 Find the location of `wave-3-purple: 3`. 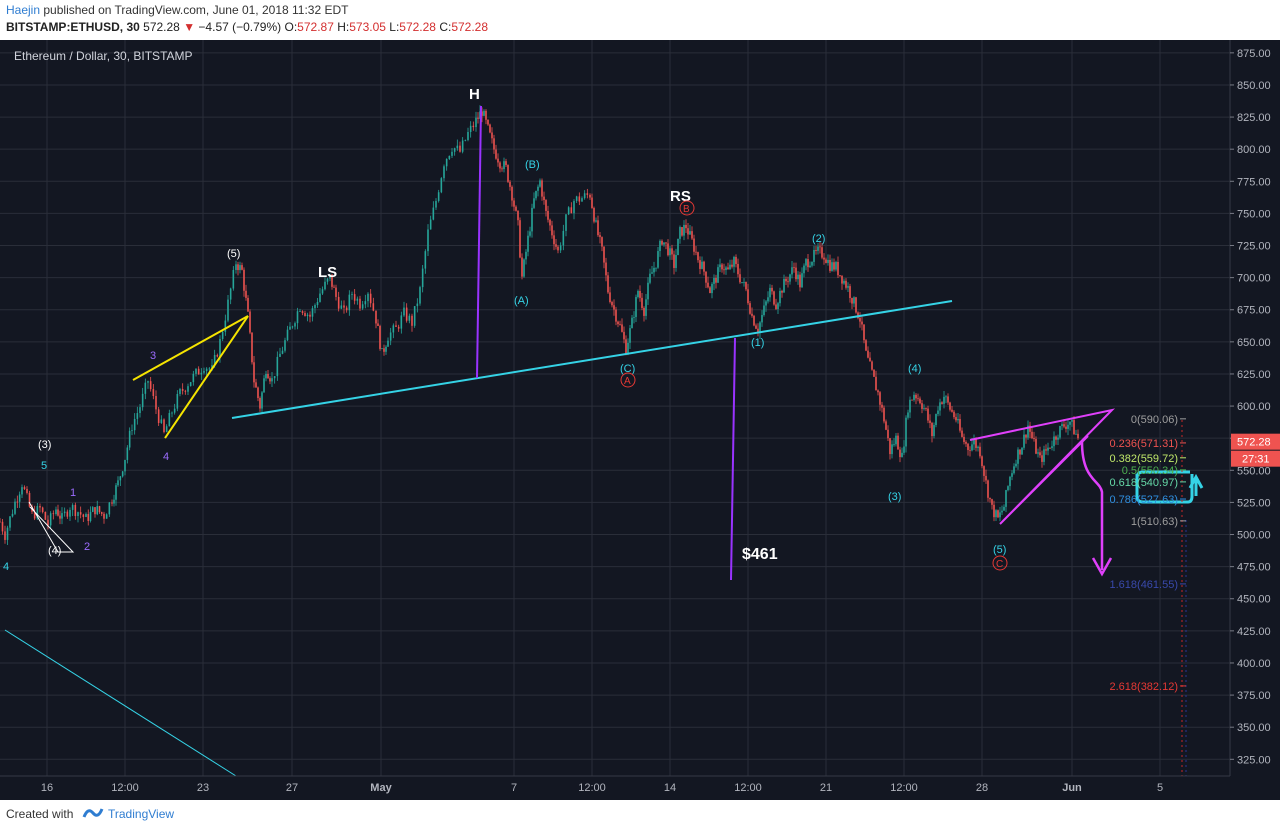

wave-3-purple: 3 is located at coordinates (153, 356).